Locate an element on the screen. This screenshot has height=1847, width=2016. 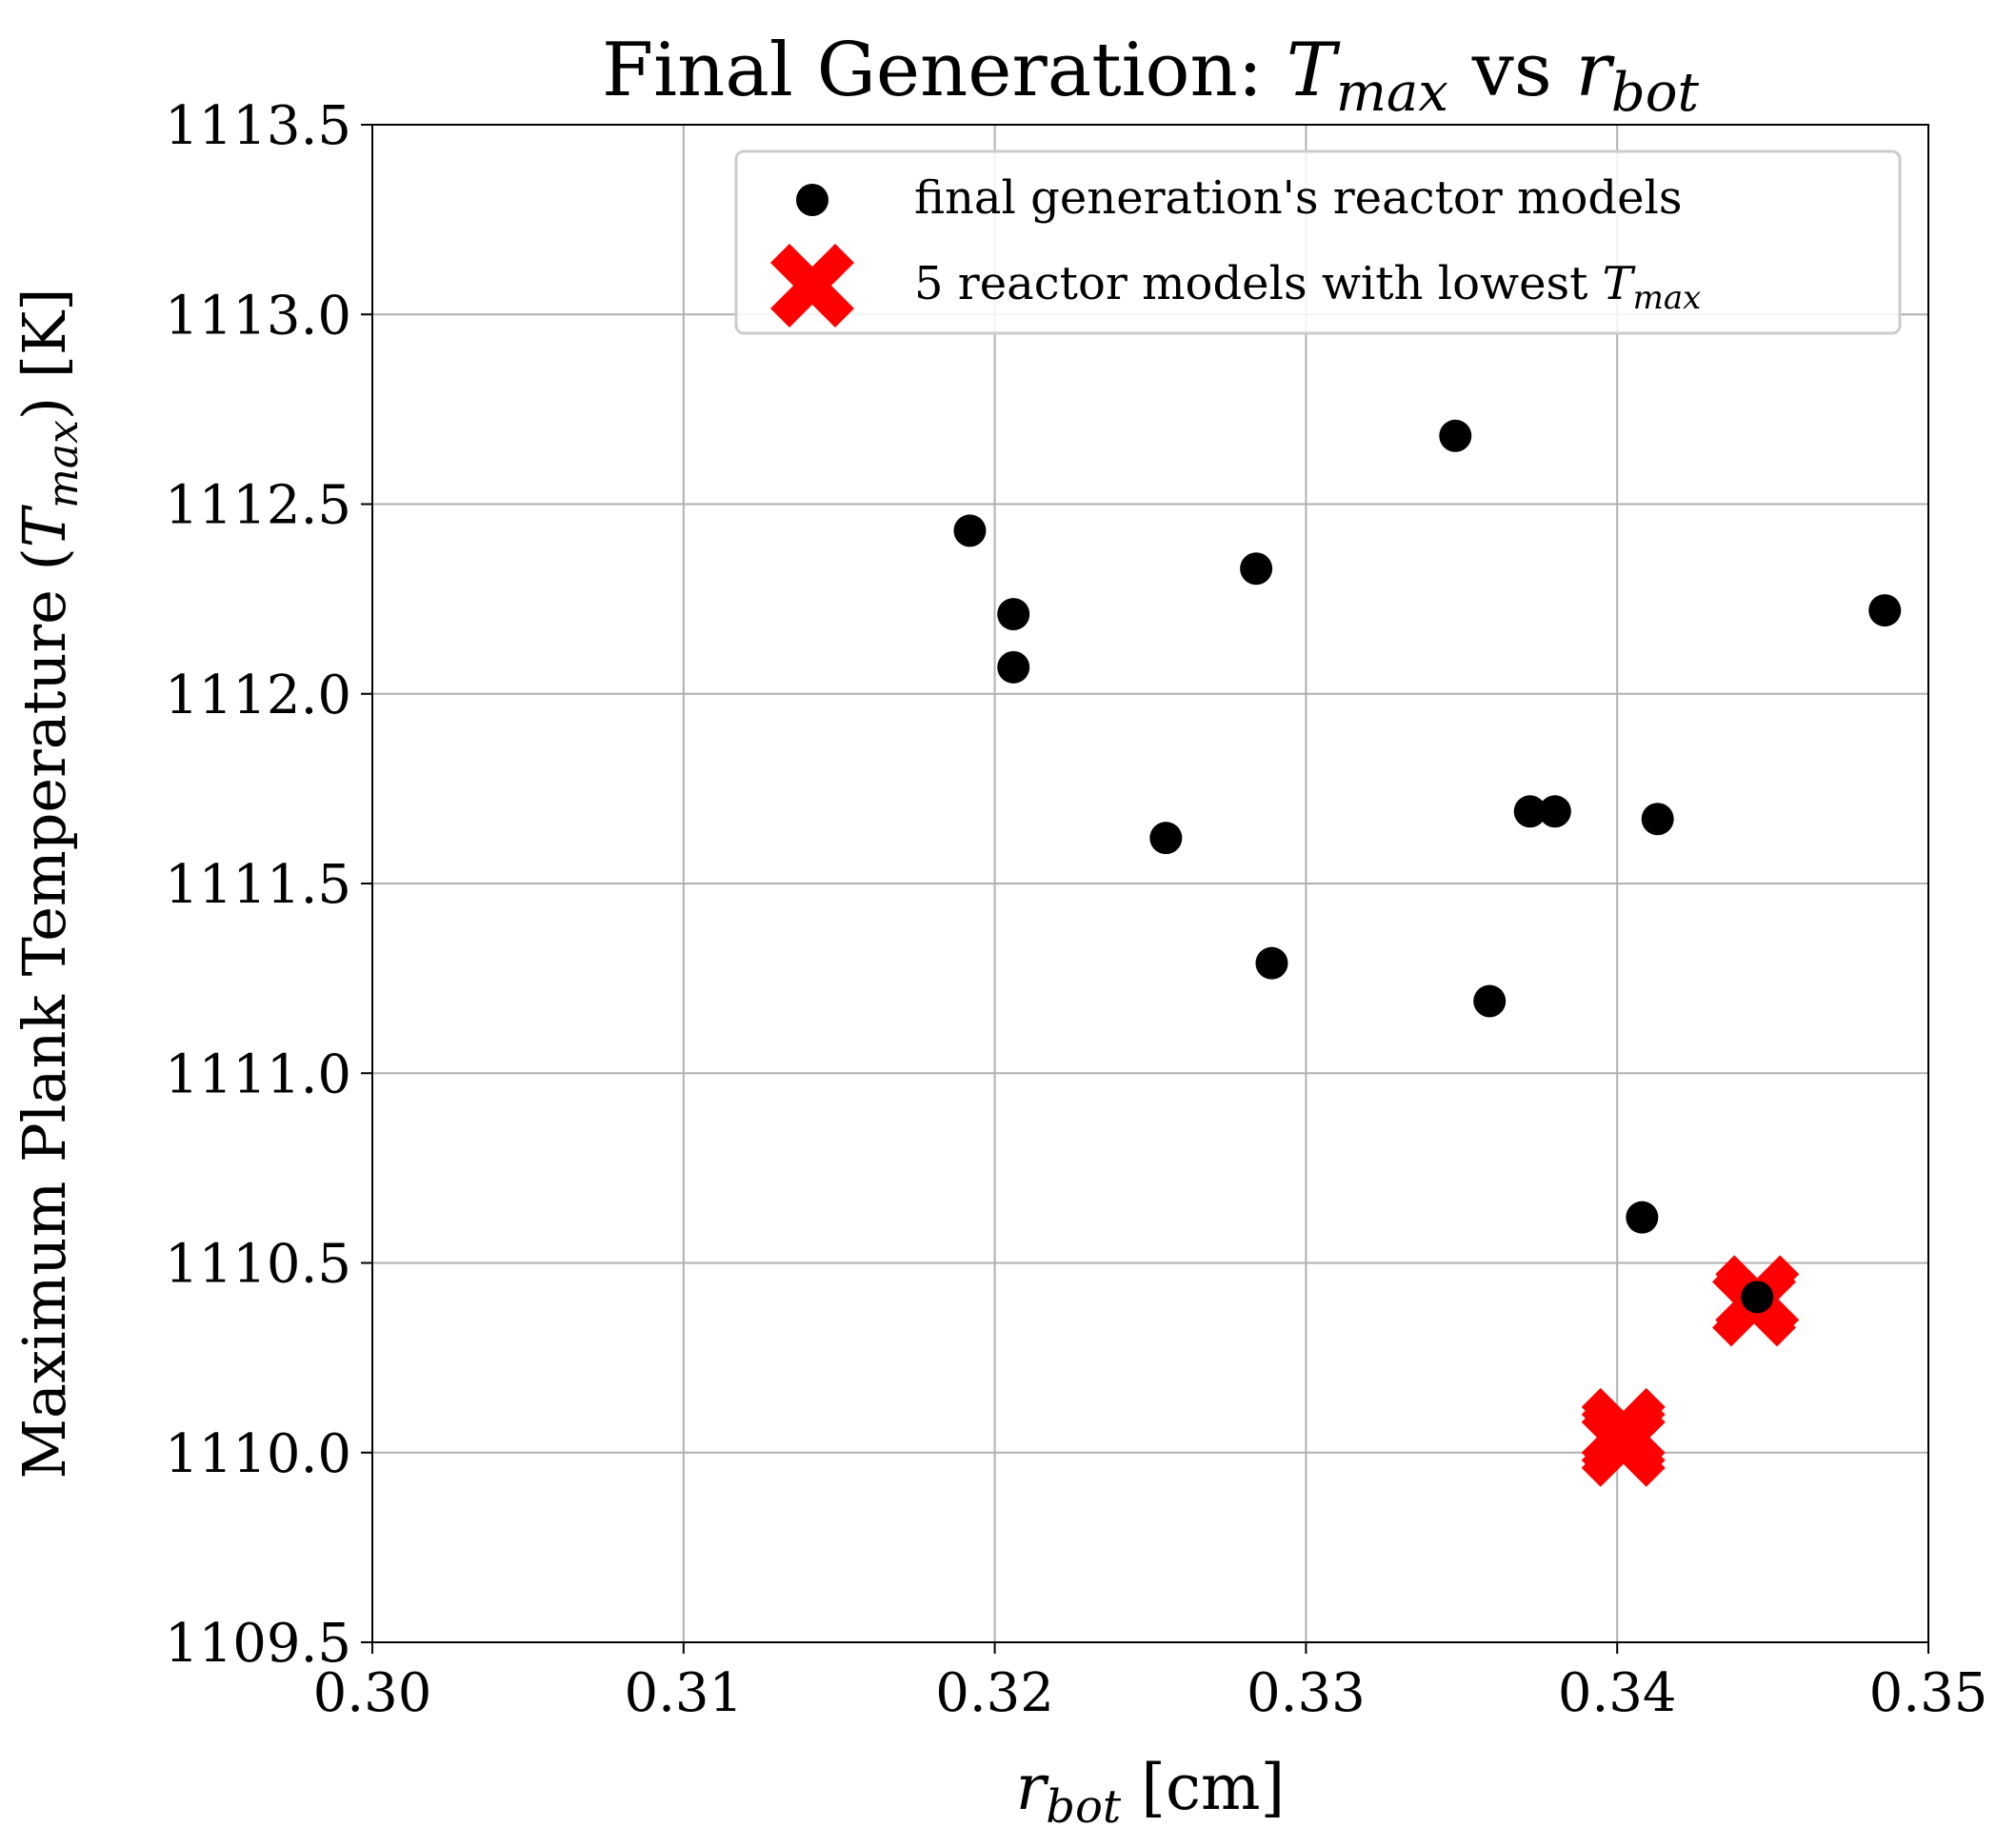
x-axis-ticks: 0.30 0.31 0.32 0.33 0.34 0.35 is located at coordinates (1150, 1683).